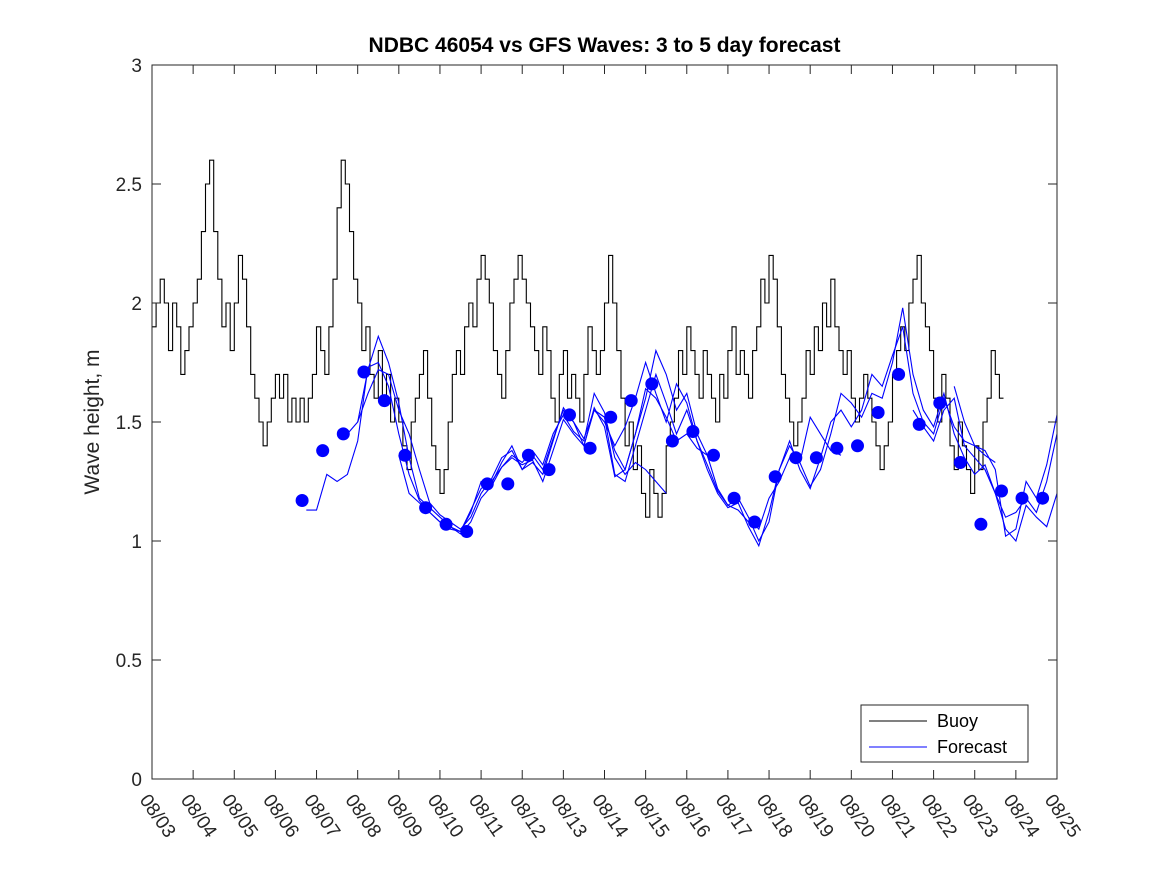  I want to click on legend-label-forecast: Forecast, so click(972, 747).